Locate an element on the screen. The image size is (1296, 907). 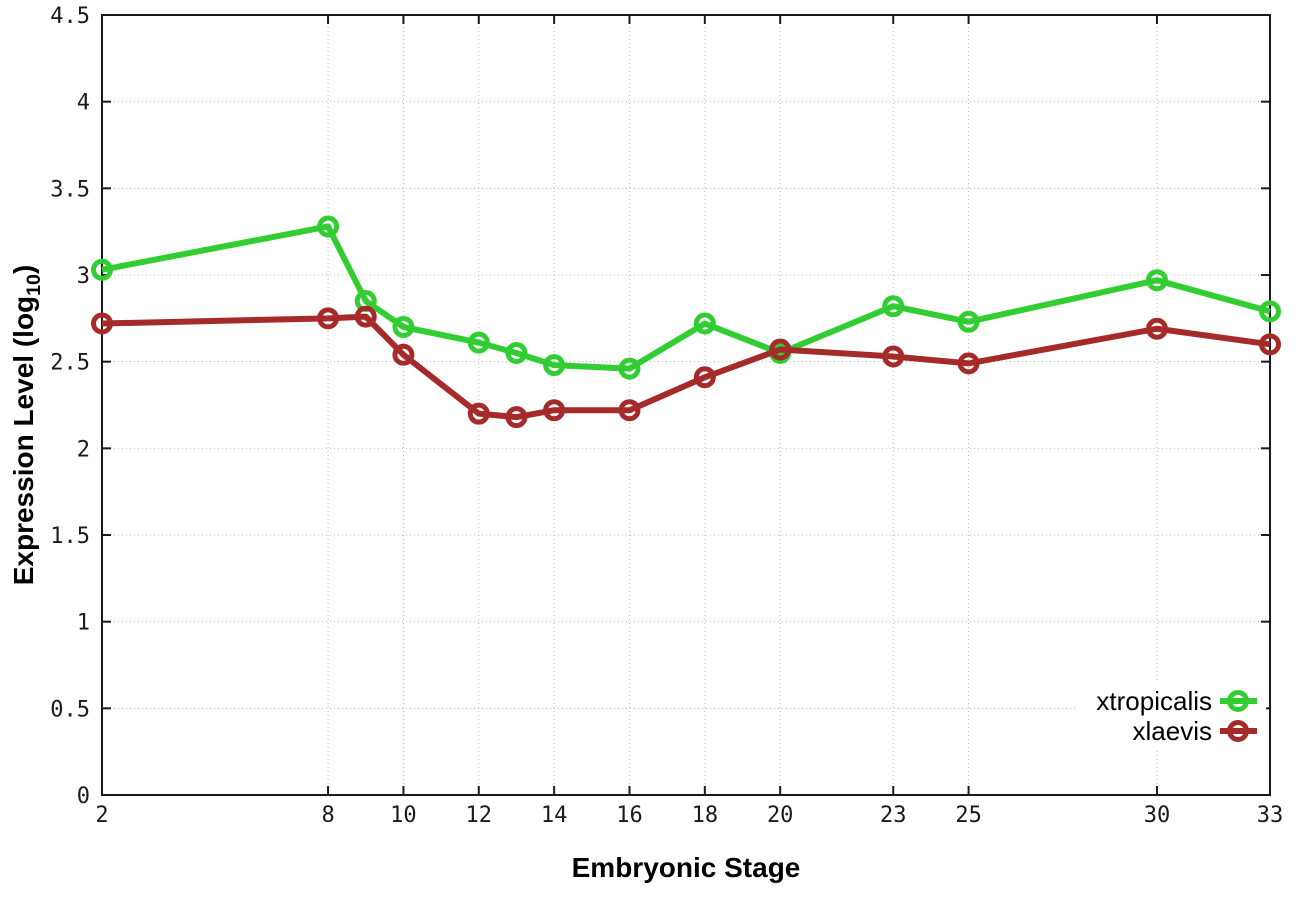
legend-marker-xlaevis-icon is located at coordinates (1238, 731).